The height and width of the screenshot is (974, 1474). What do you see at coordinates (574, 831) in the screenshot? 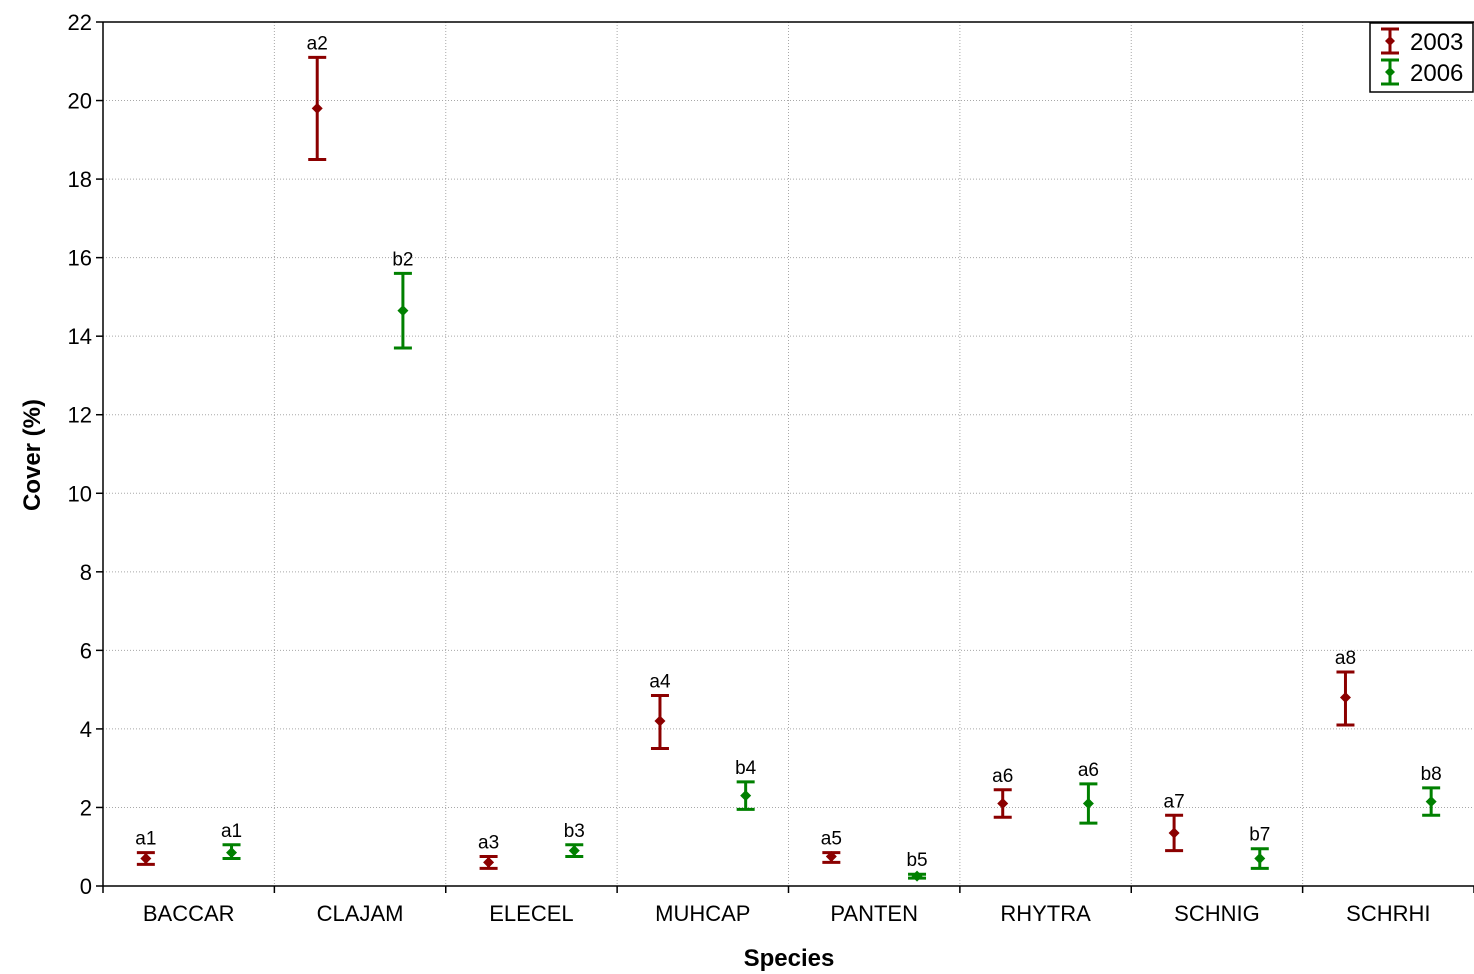
I see `significance-label: b3` at bounding box center [574, 831].